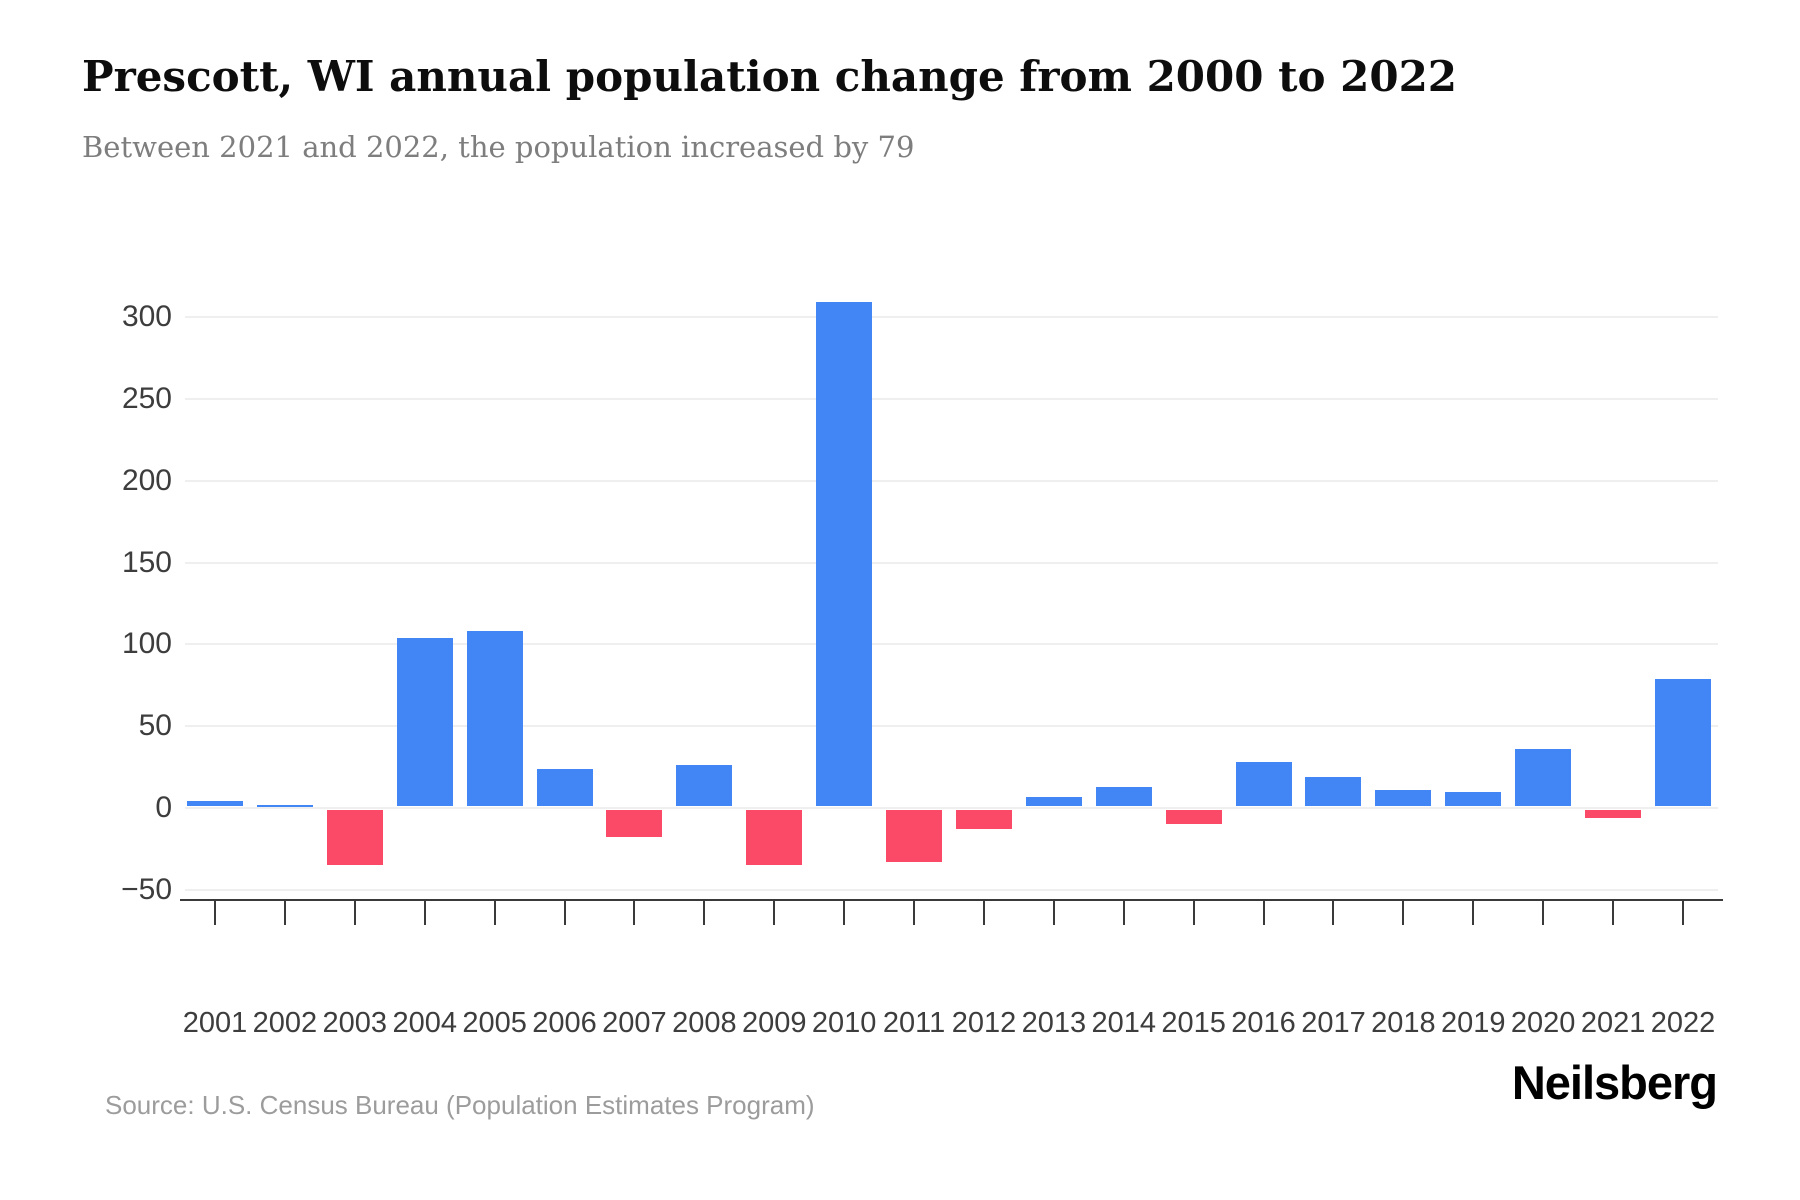 Image resolution: width=1800 pixels, height=1200 pixels. What do you see at coordinates (146, 398) in the screenshot?
I see `y-tick-label: 250` at bounding box center [146, 398].